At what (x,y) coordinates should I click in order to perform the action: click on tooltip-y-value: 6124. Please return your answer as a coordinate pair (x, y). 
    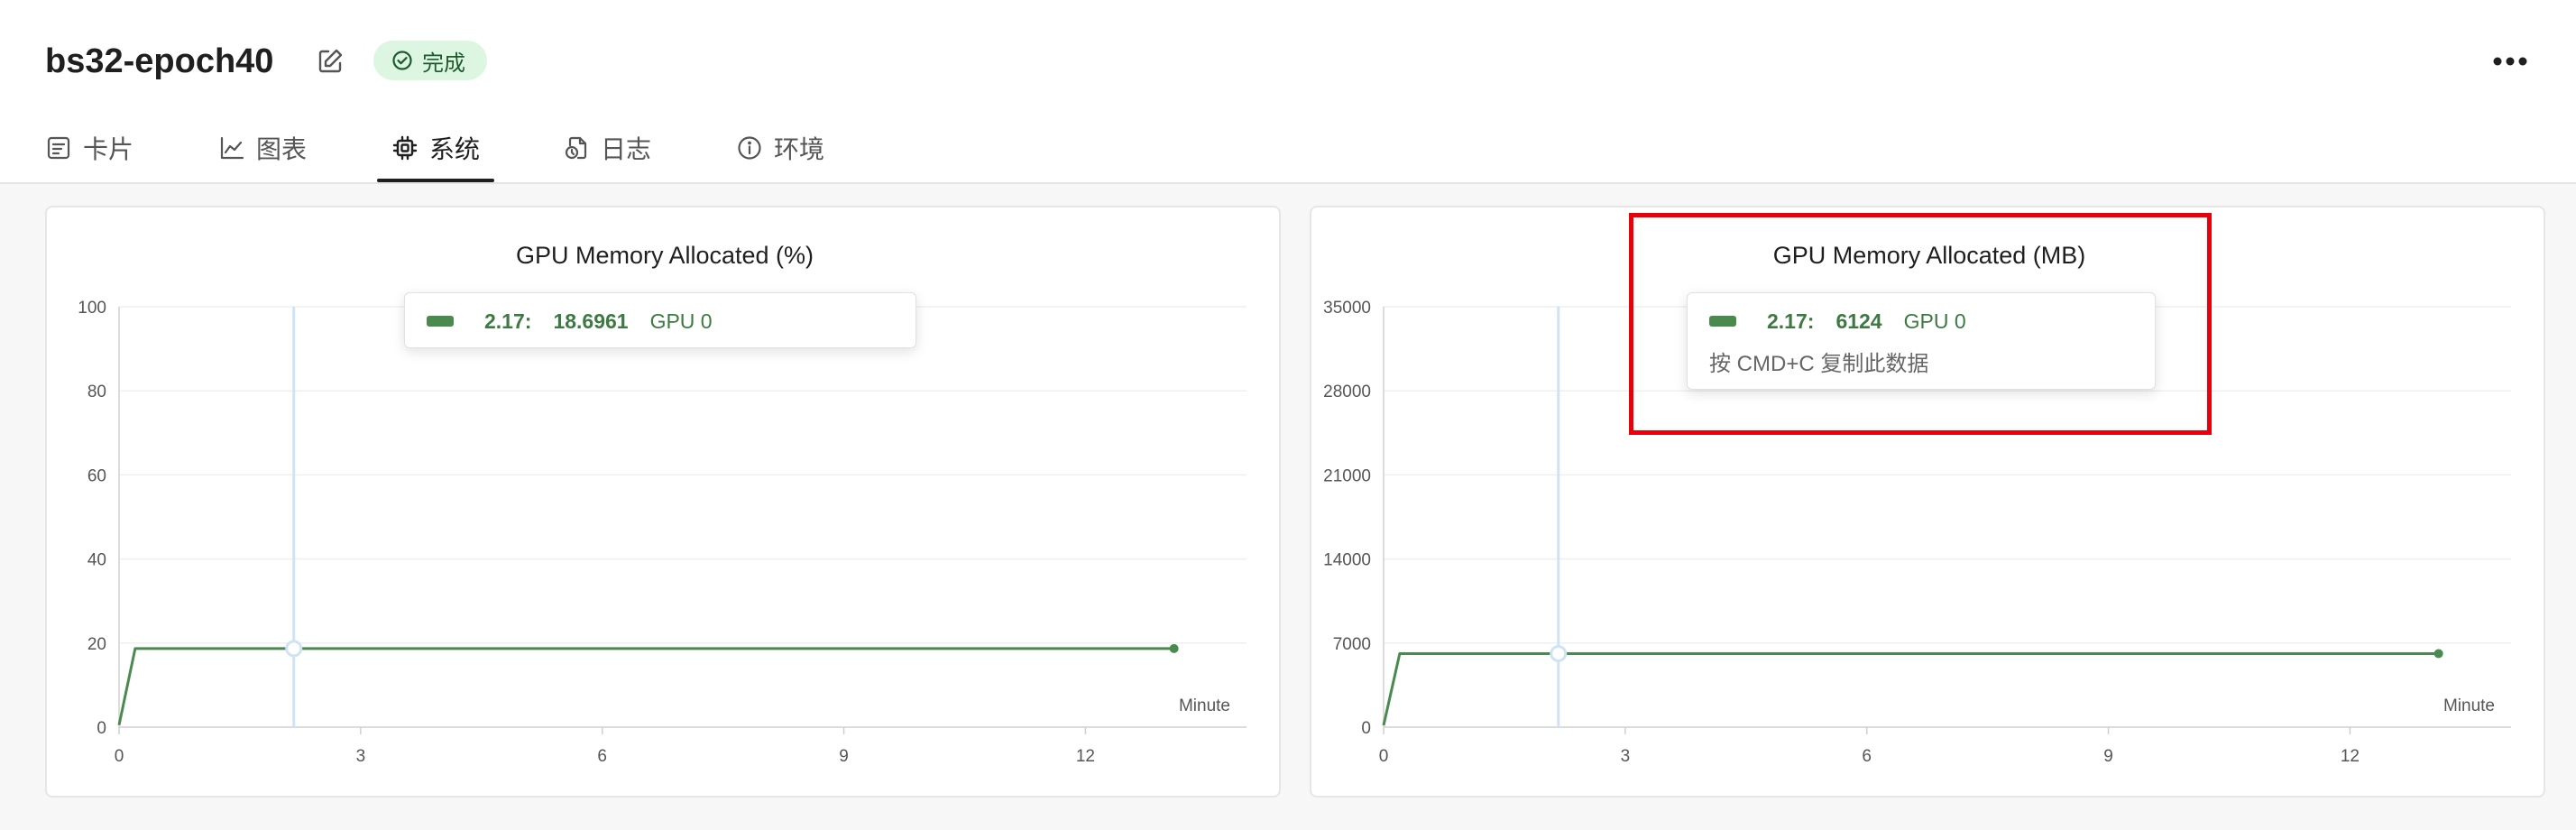
    Looking at the image, I should click on (1859, 321).